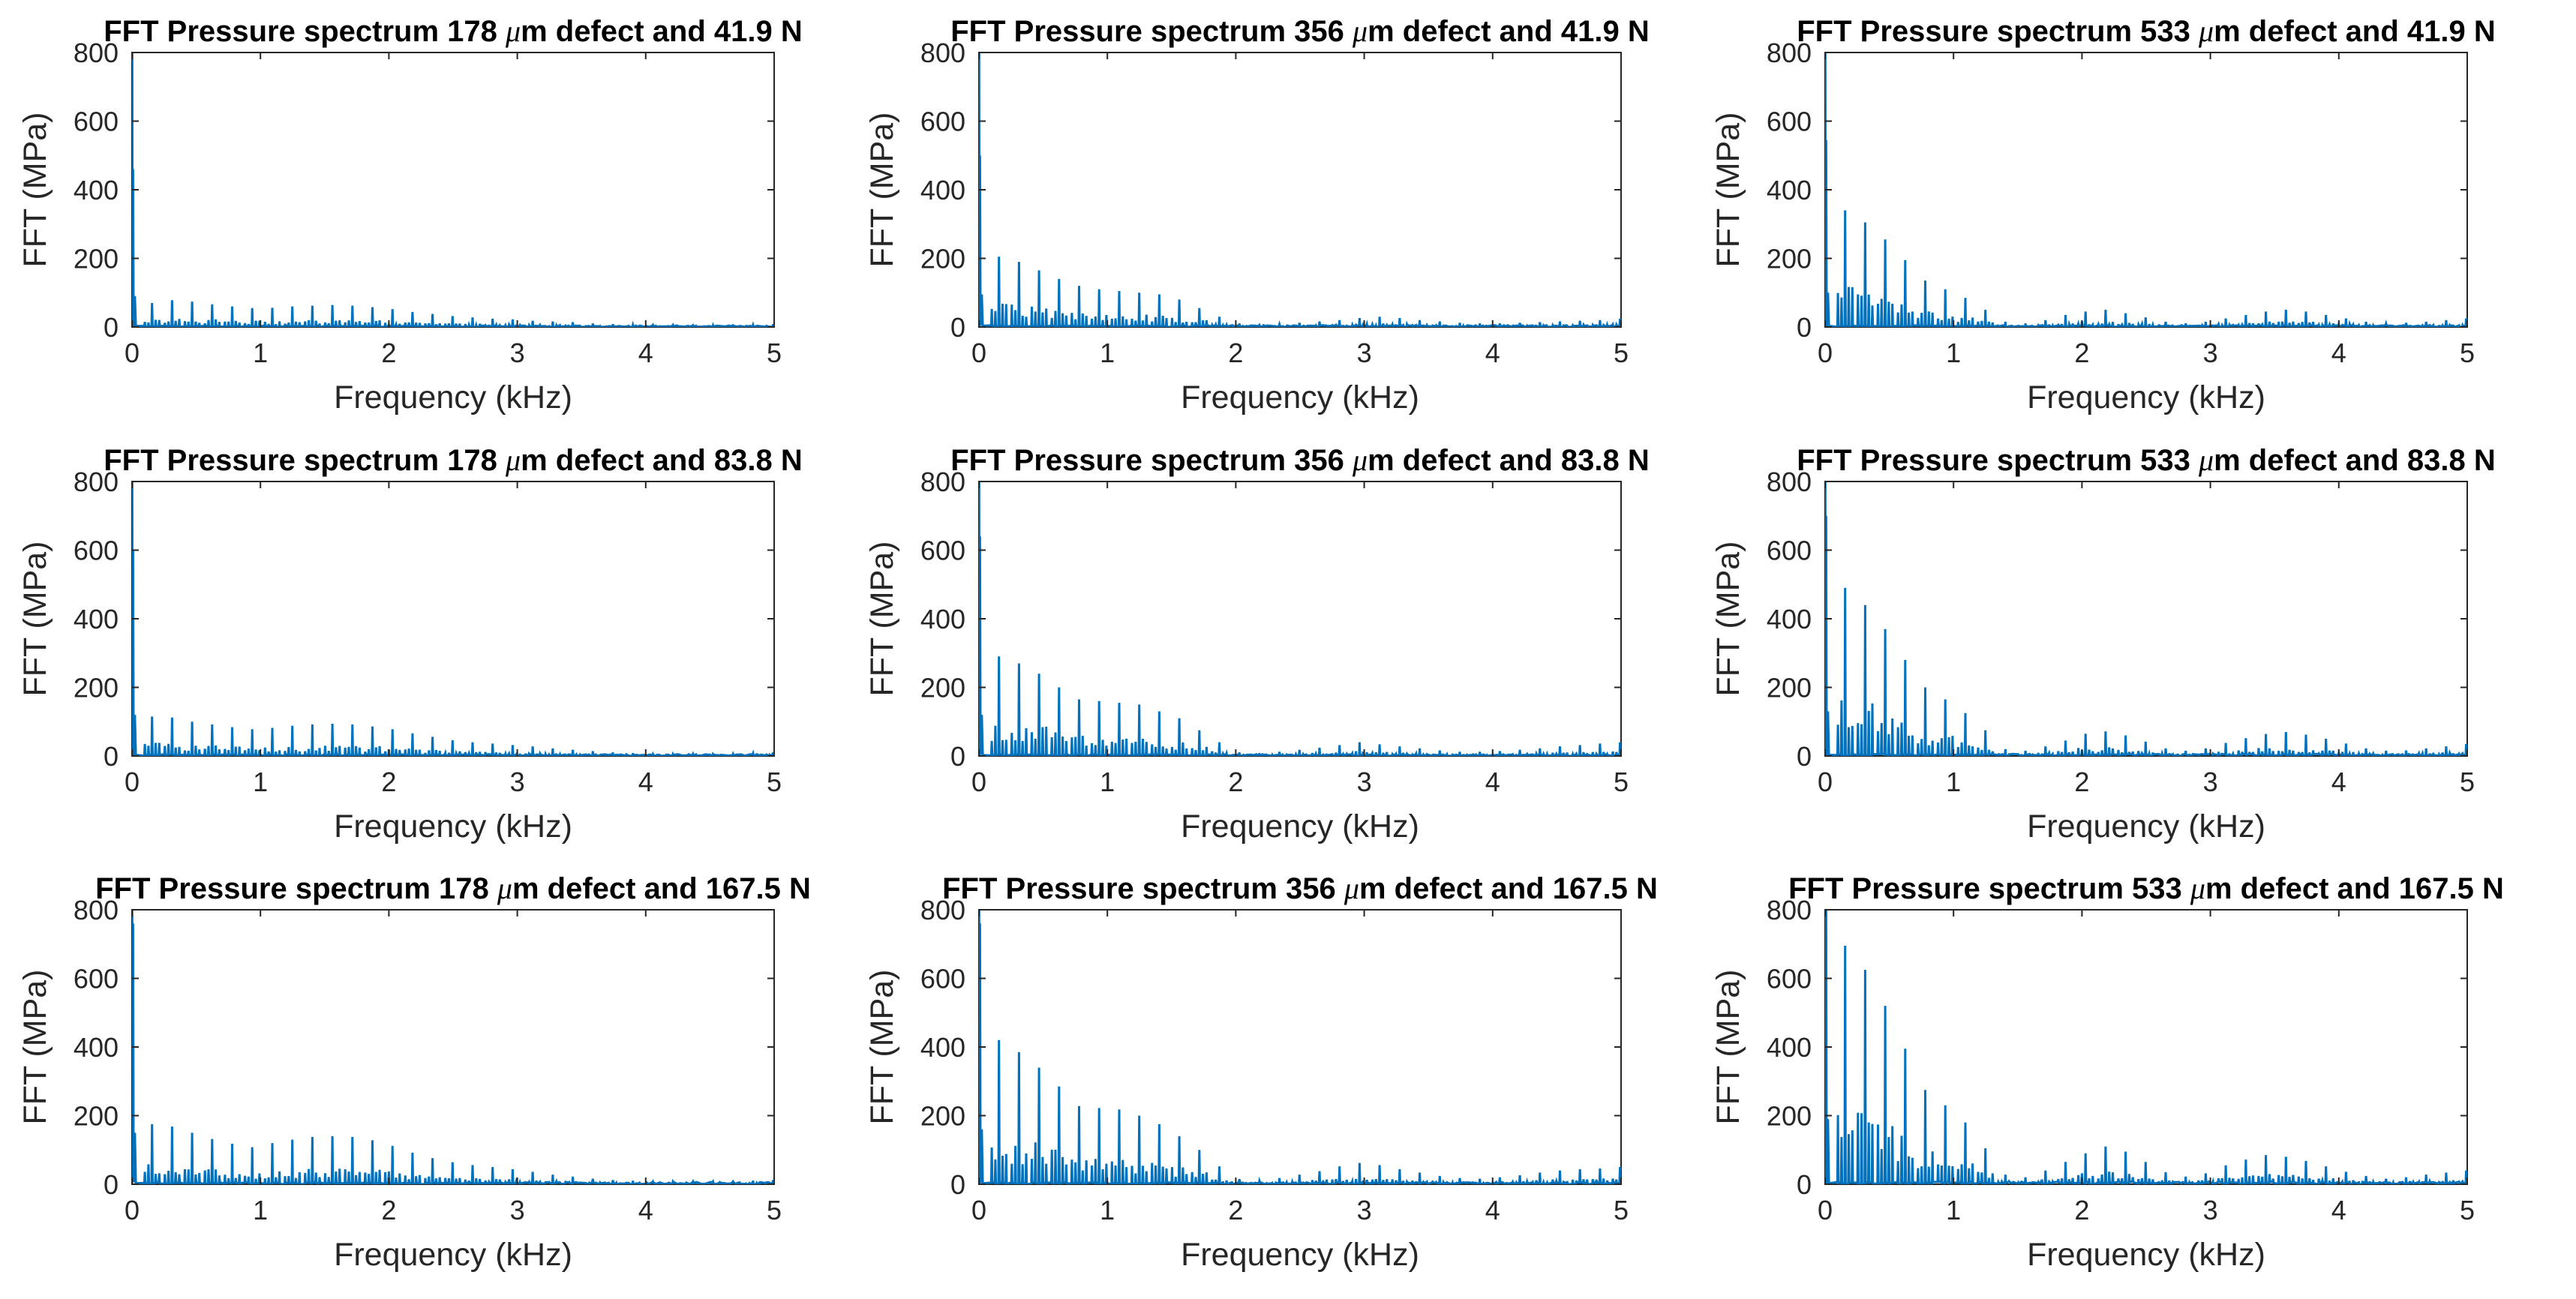  What do you see at coordinates (1143, 888) in the screenshot?
I see `title-prefix: FFT Pressure spectrum 356` at bounding box center [1143, 888].